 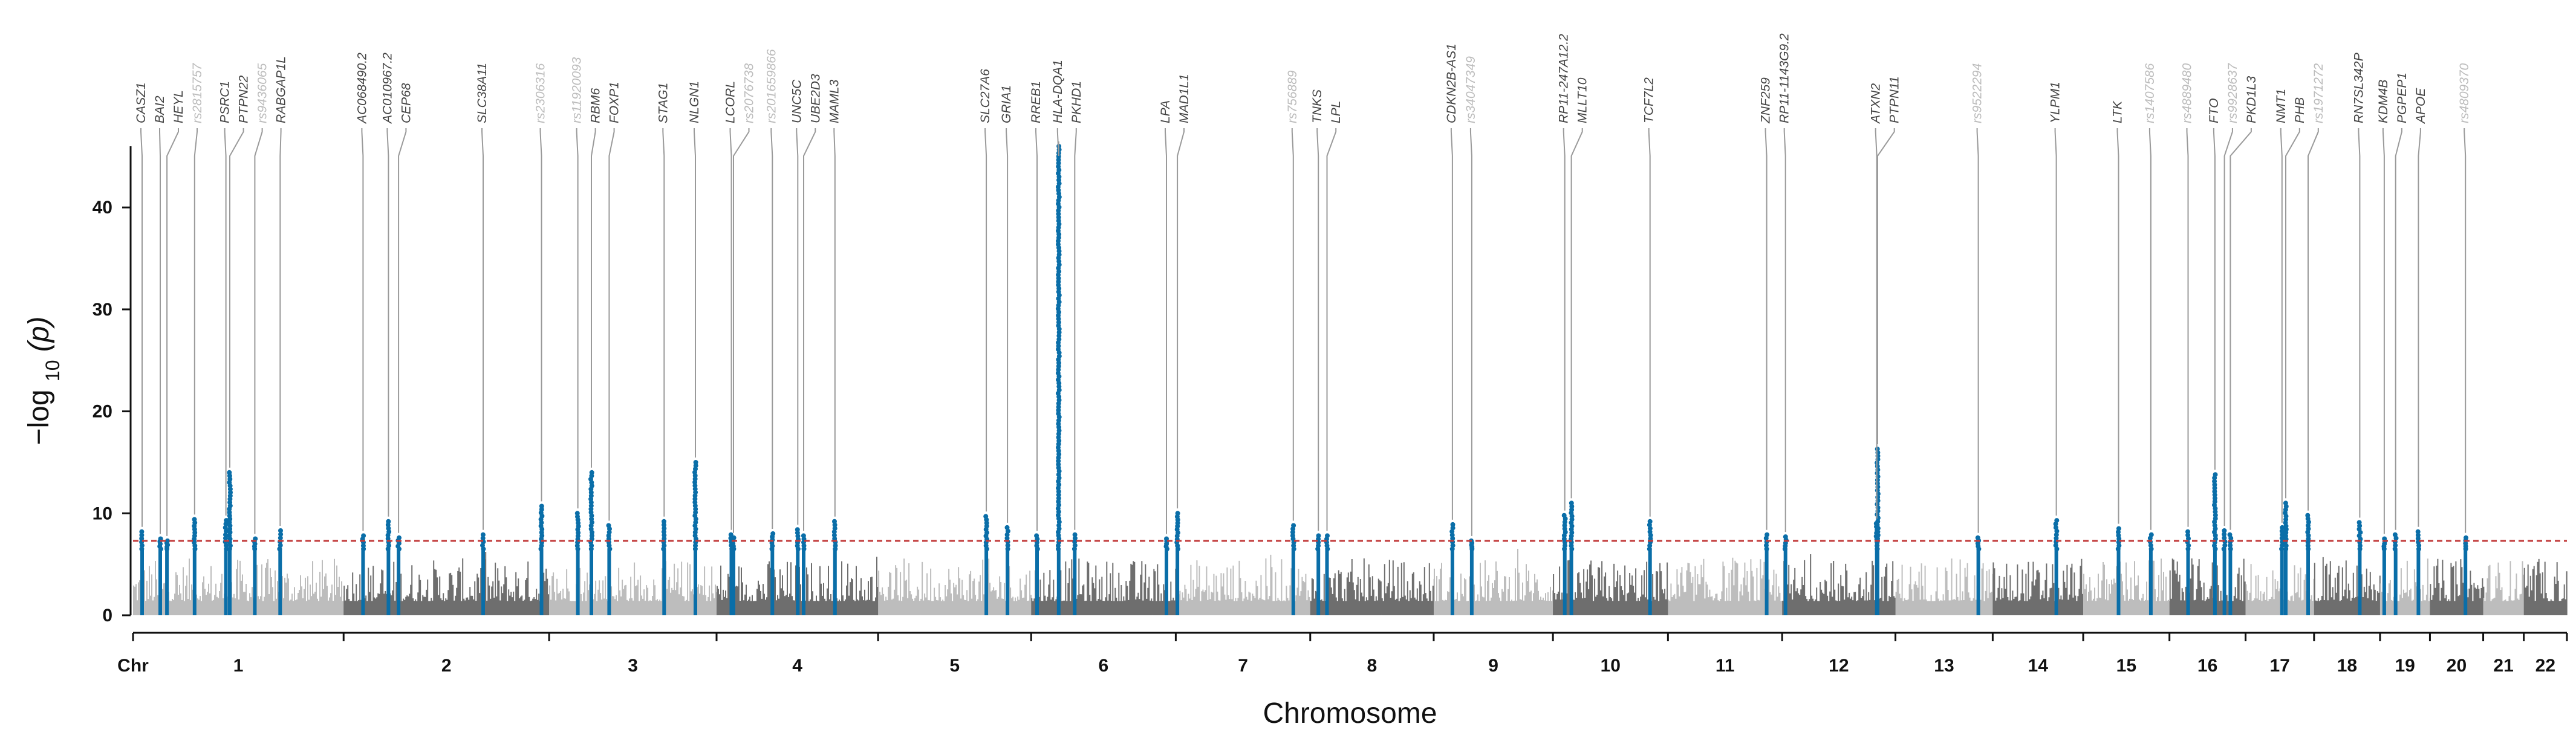 I want to click on leader-line-LCORL, so click(x=730, y=329).